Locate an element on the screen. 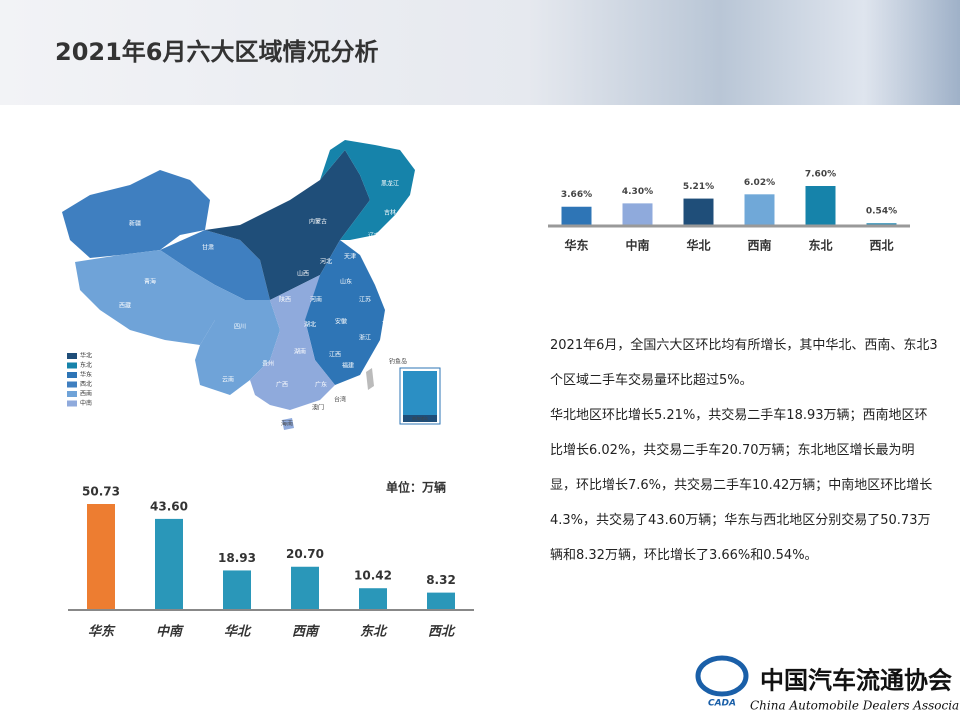  map-label: 新疆 is located at coordinates (135, 224).